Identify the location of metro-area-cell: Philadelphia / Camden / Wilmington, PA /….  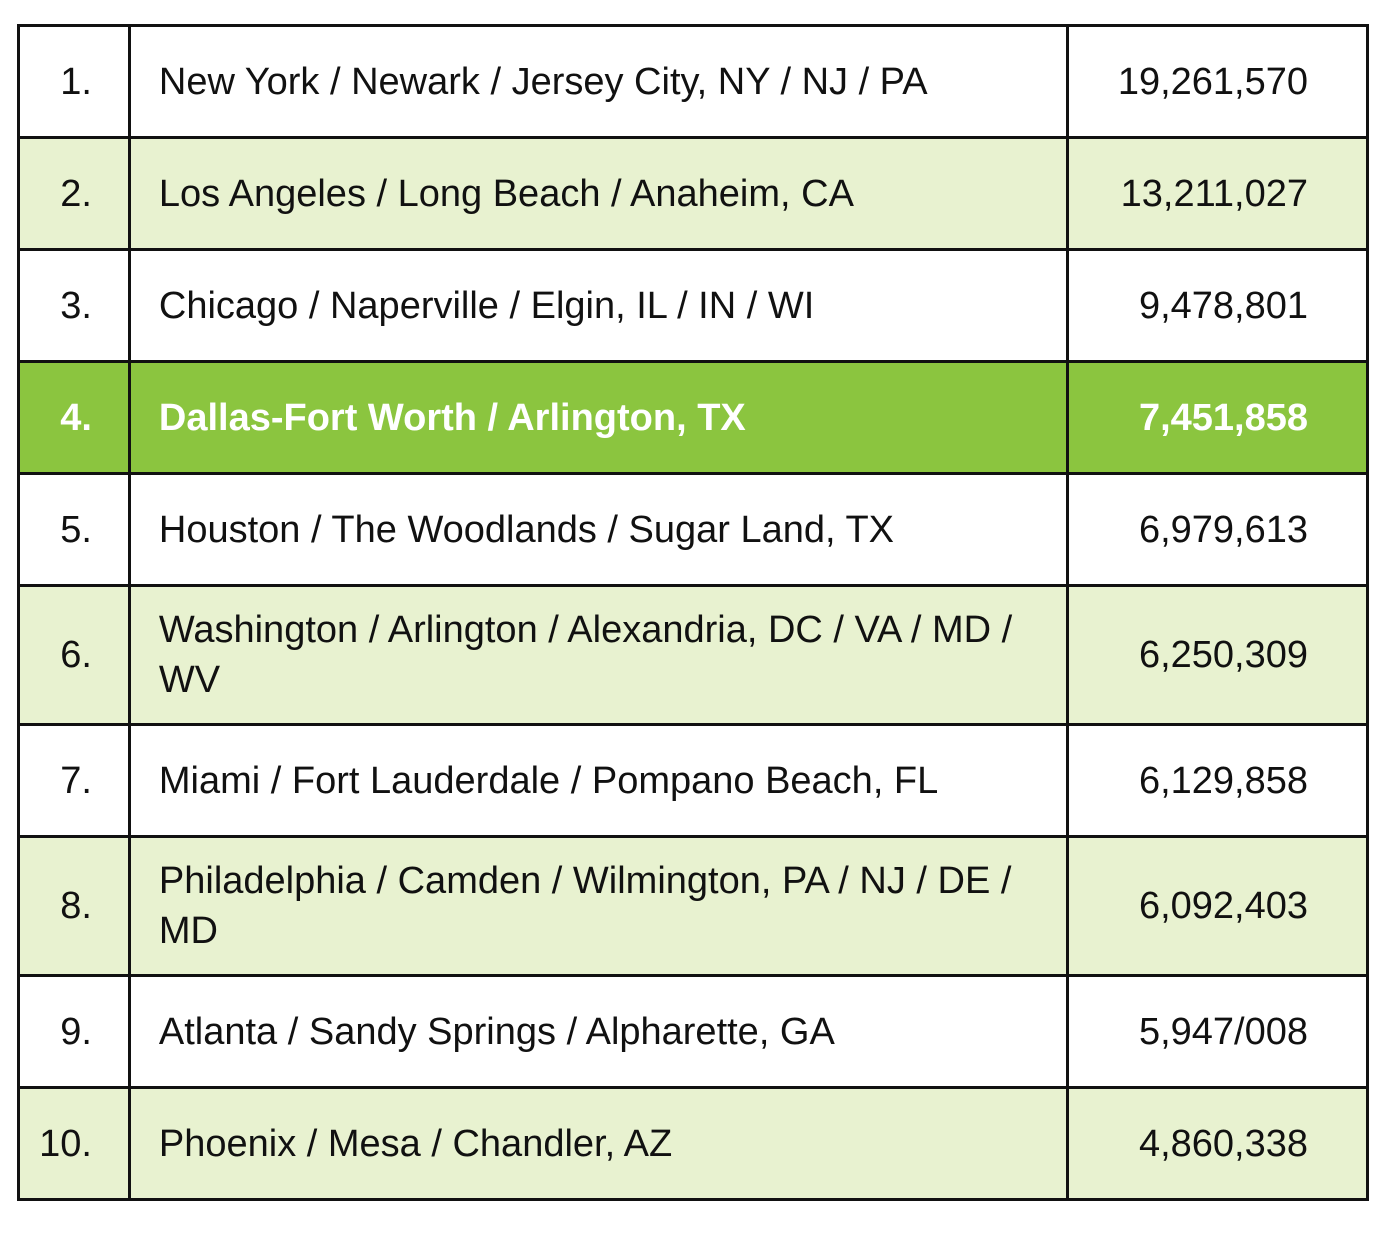
(598, 906).